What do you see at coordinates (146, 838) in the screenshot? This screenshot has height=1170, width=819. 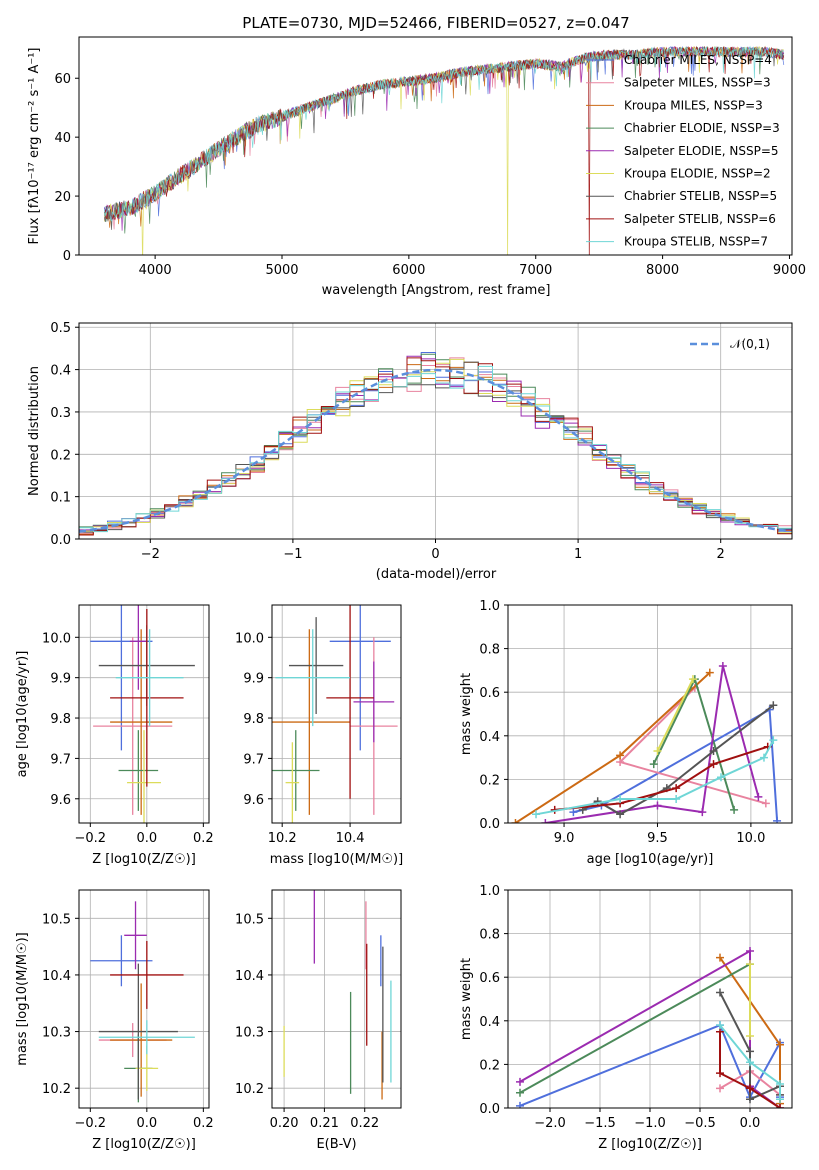 I see `age-vs-Z-xtick-label: 0.0` at bounding box center [146, 838].